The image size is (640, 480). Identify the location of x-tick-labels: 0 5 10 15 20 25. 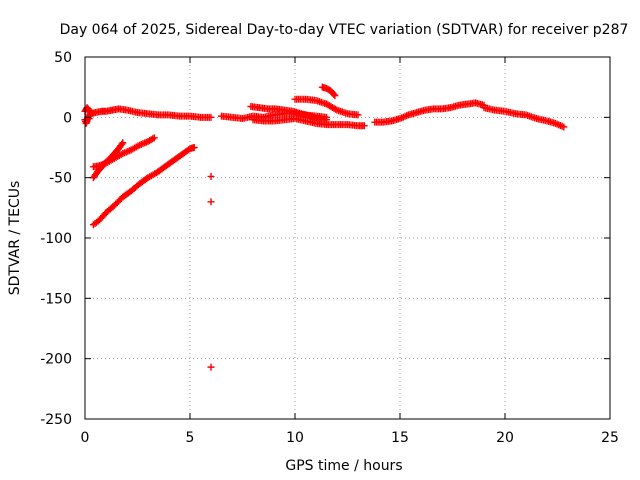
(350, 438).